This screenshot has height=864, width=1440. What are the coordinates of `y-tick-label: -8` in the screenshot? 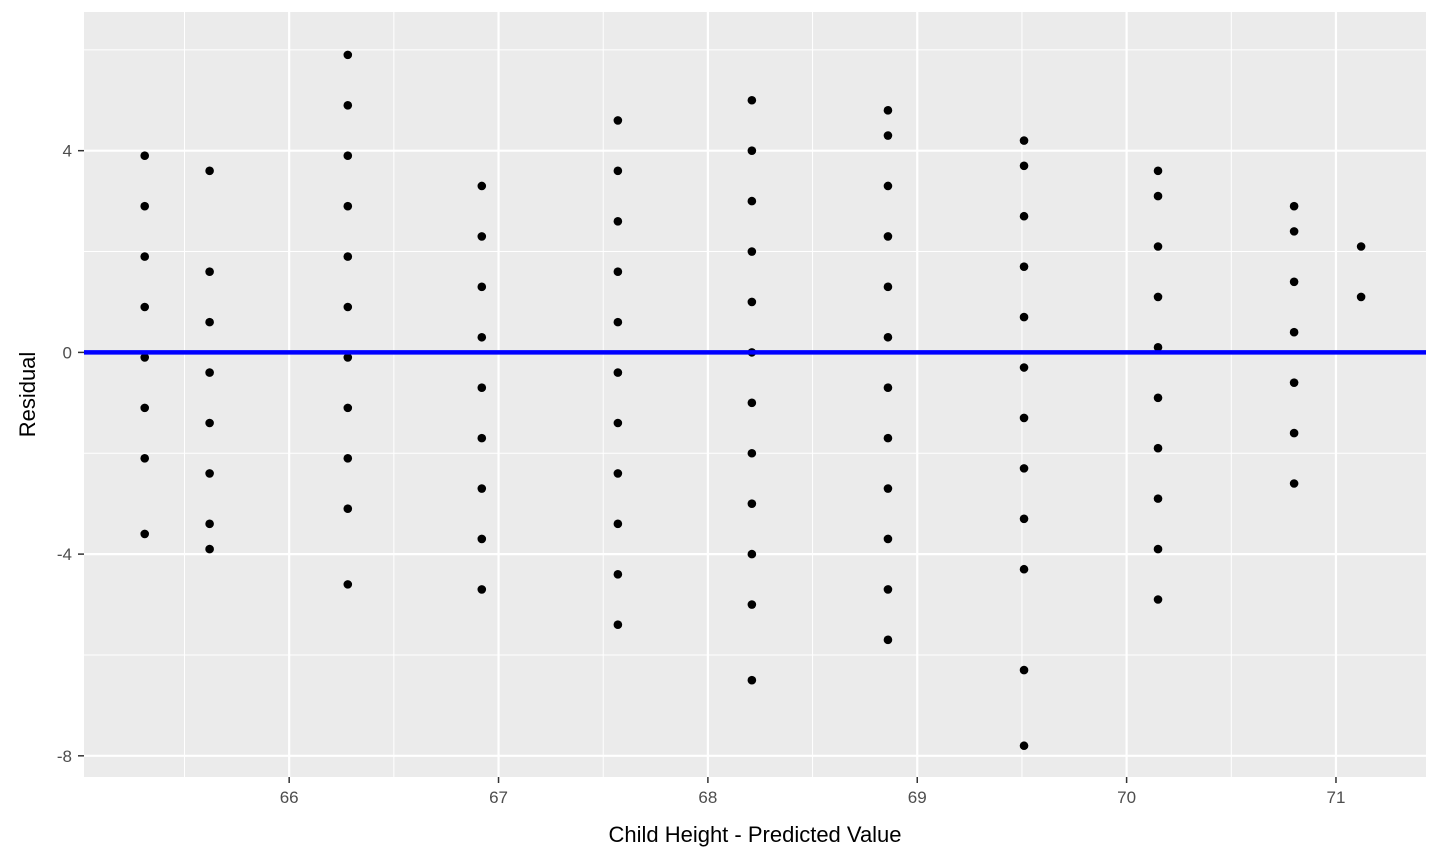 It's located at (64, 756).